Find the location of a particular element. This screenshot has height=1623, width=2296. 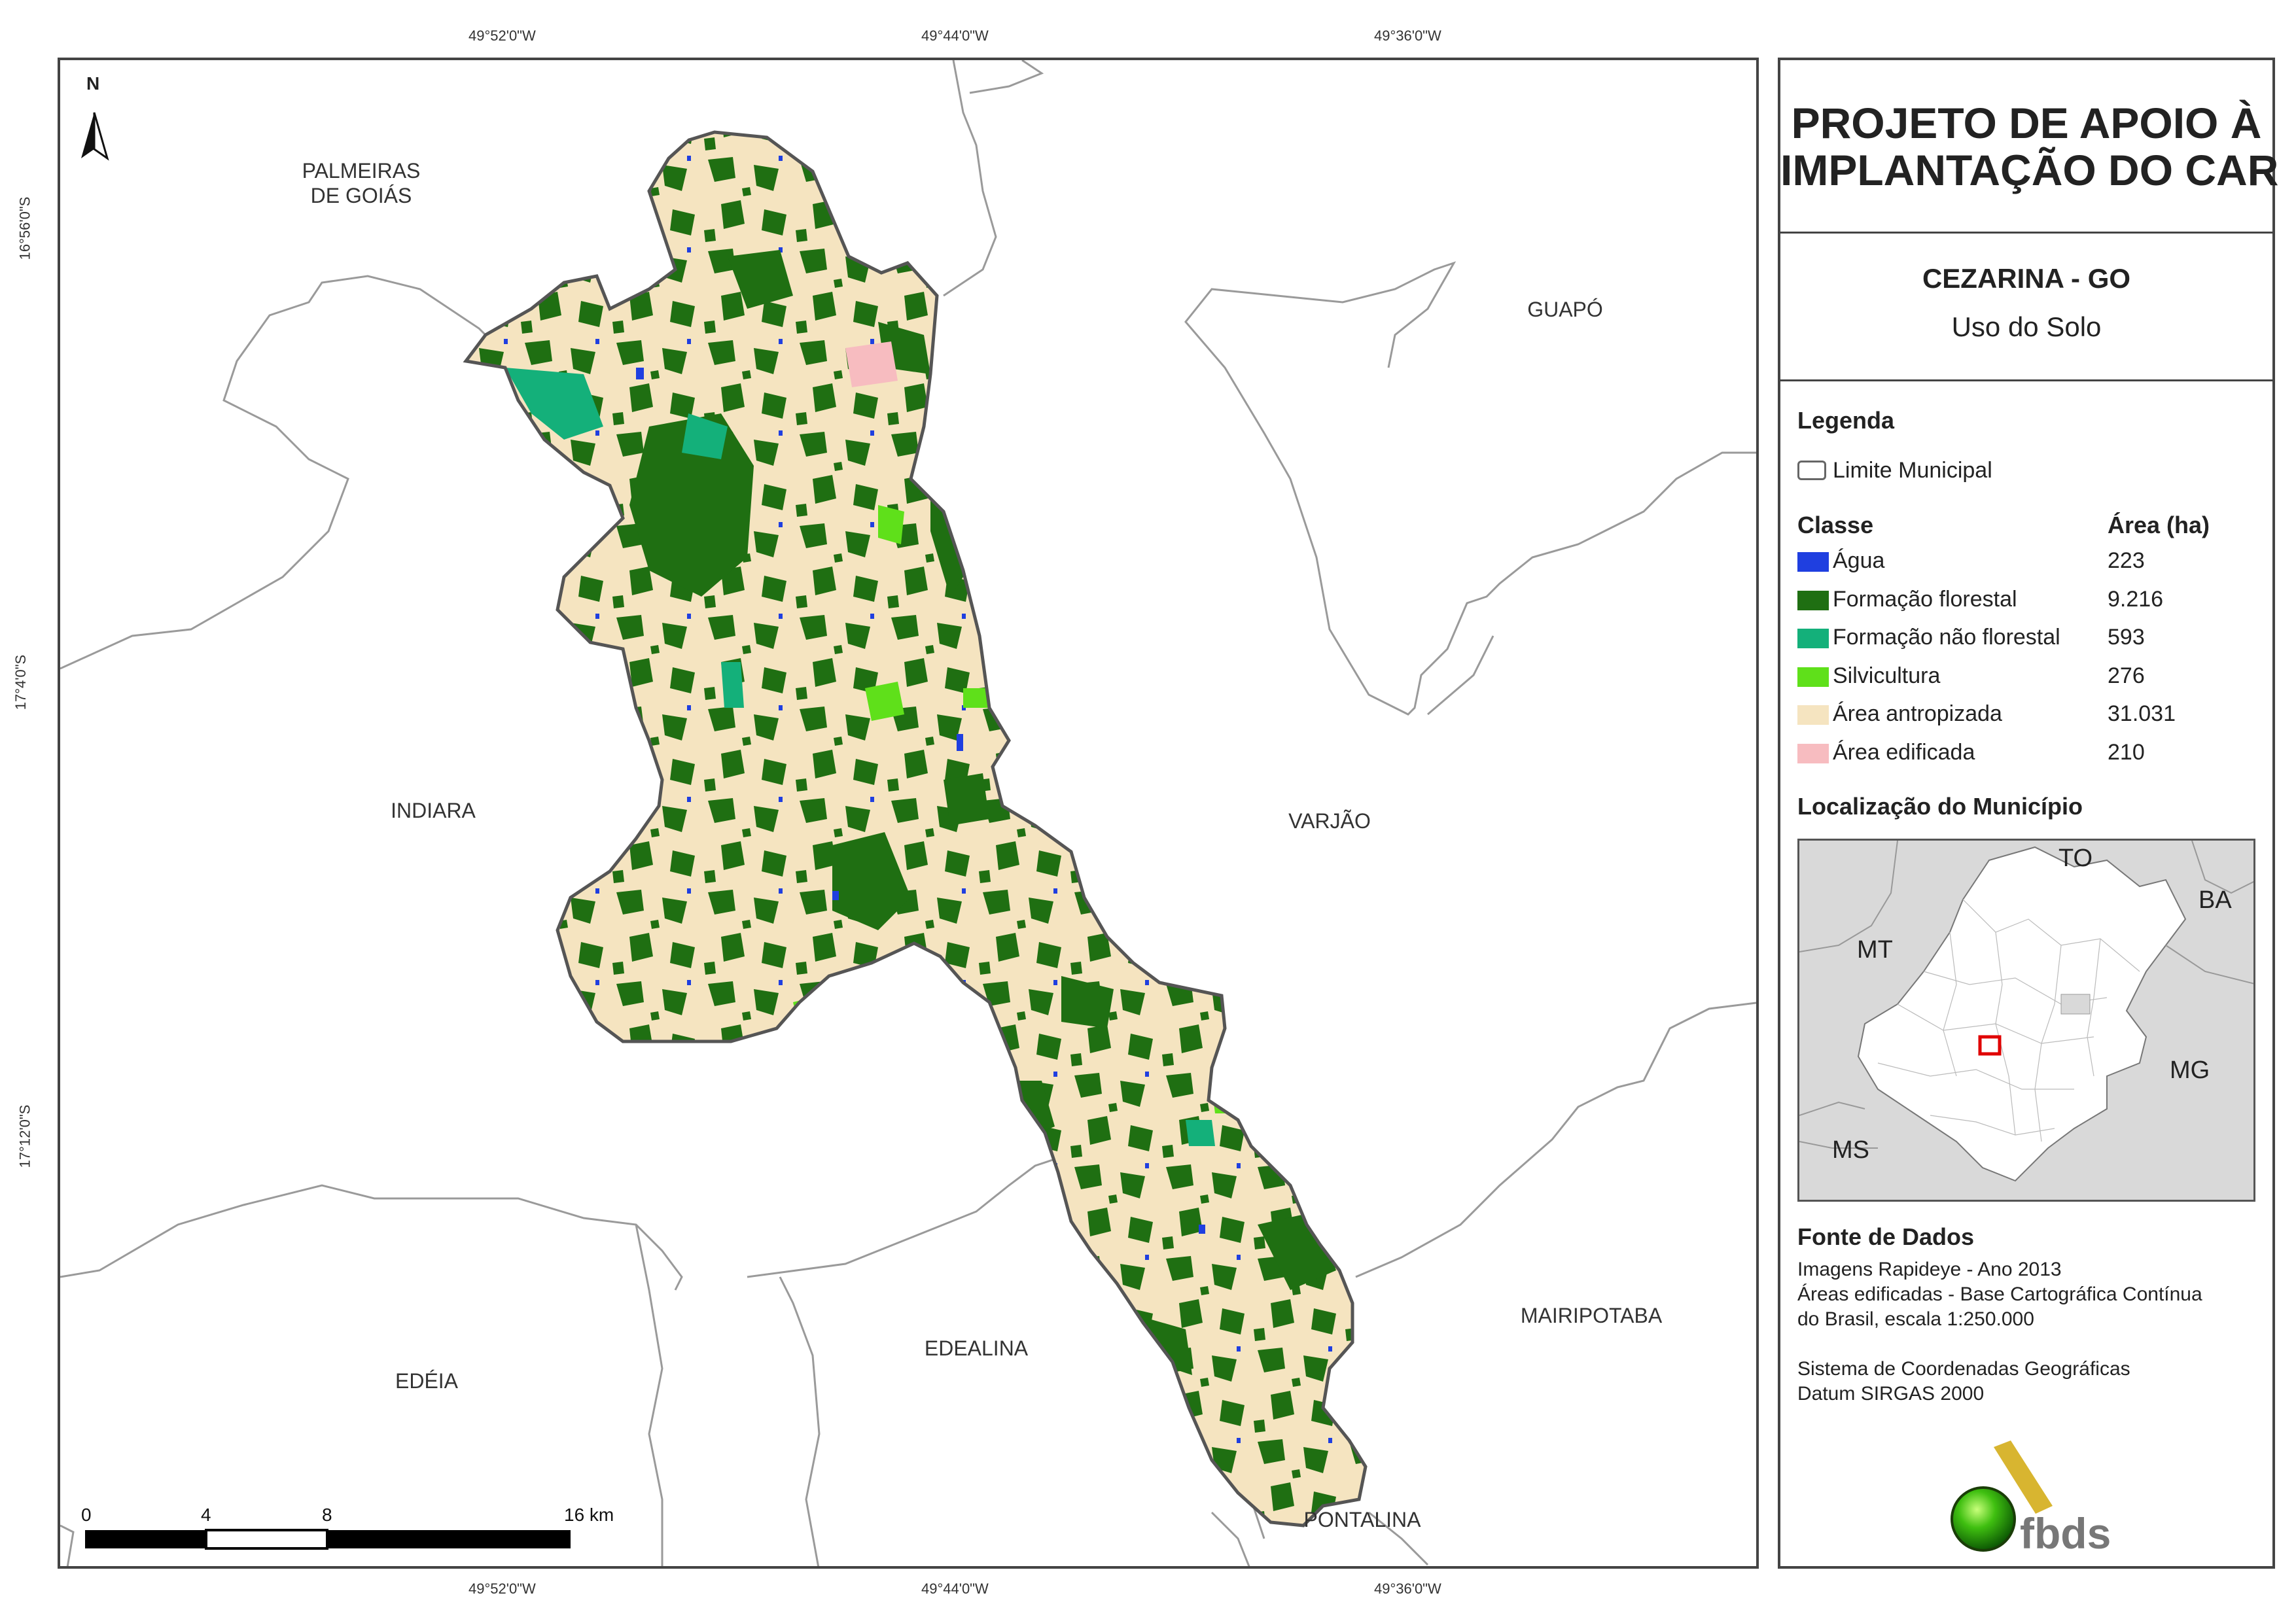

legend-class-area: 223 is located at coordinates (2126, 560).